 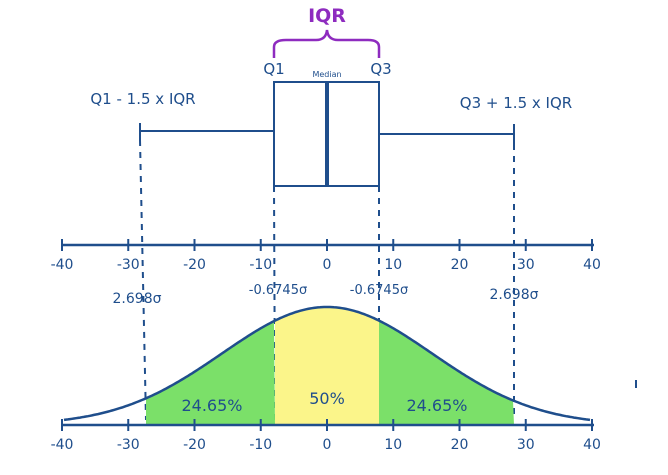 What do you see at coordinates (128, 445) in the screenshot?
I see `bottom-axis-tick-label: -30` at bounding box center [128, 445].